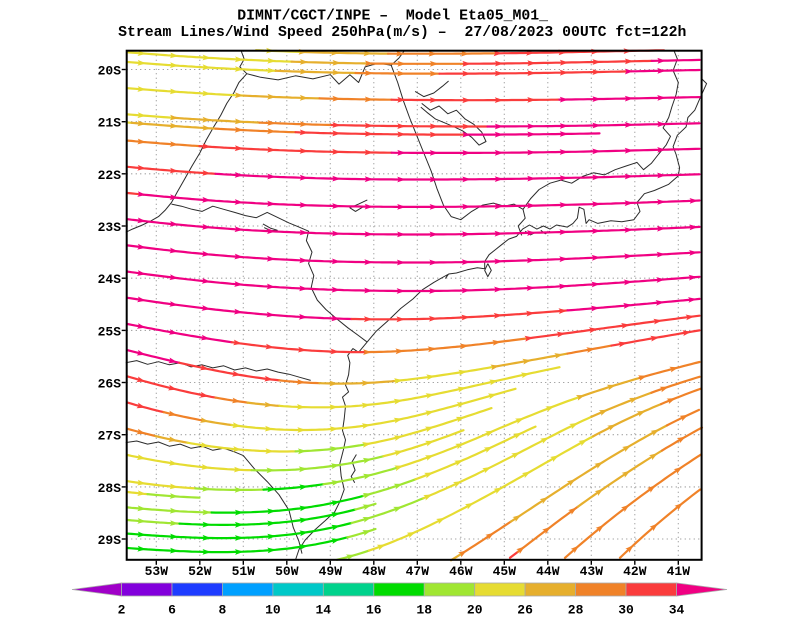  What do you see at coordinates (548, 571) in the screenshot?
I see `svg-text: 44W` at bounding box center [548, 571].